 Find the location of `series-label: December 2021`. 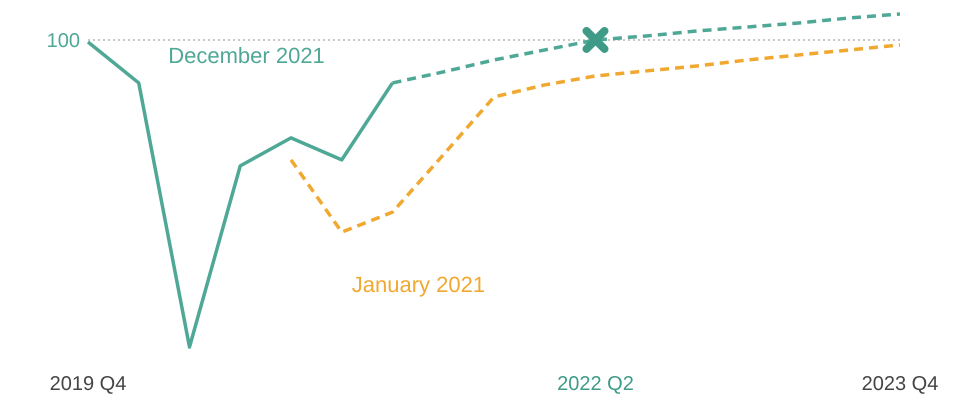

series-label: December 2021 is located at coordinates (246, 55).